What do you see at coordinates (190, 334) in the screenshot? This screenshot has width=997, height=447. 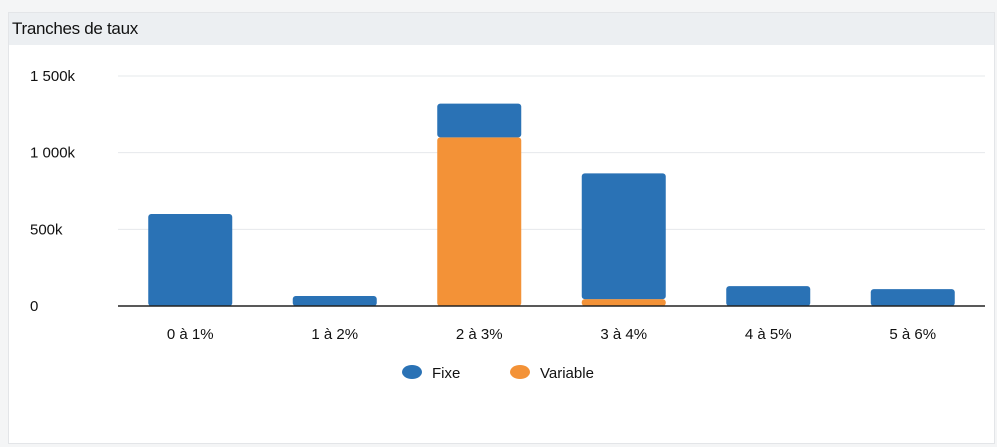 I see `x-tick-label: 0 à 1%` at bounding box center [190, 334].